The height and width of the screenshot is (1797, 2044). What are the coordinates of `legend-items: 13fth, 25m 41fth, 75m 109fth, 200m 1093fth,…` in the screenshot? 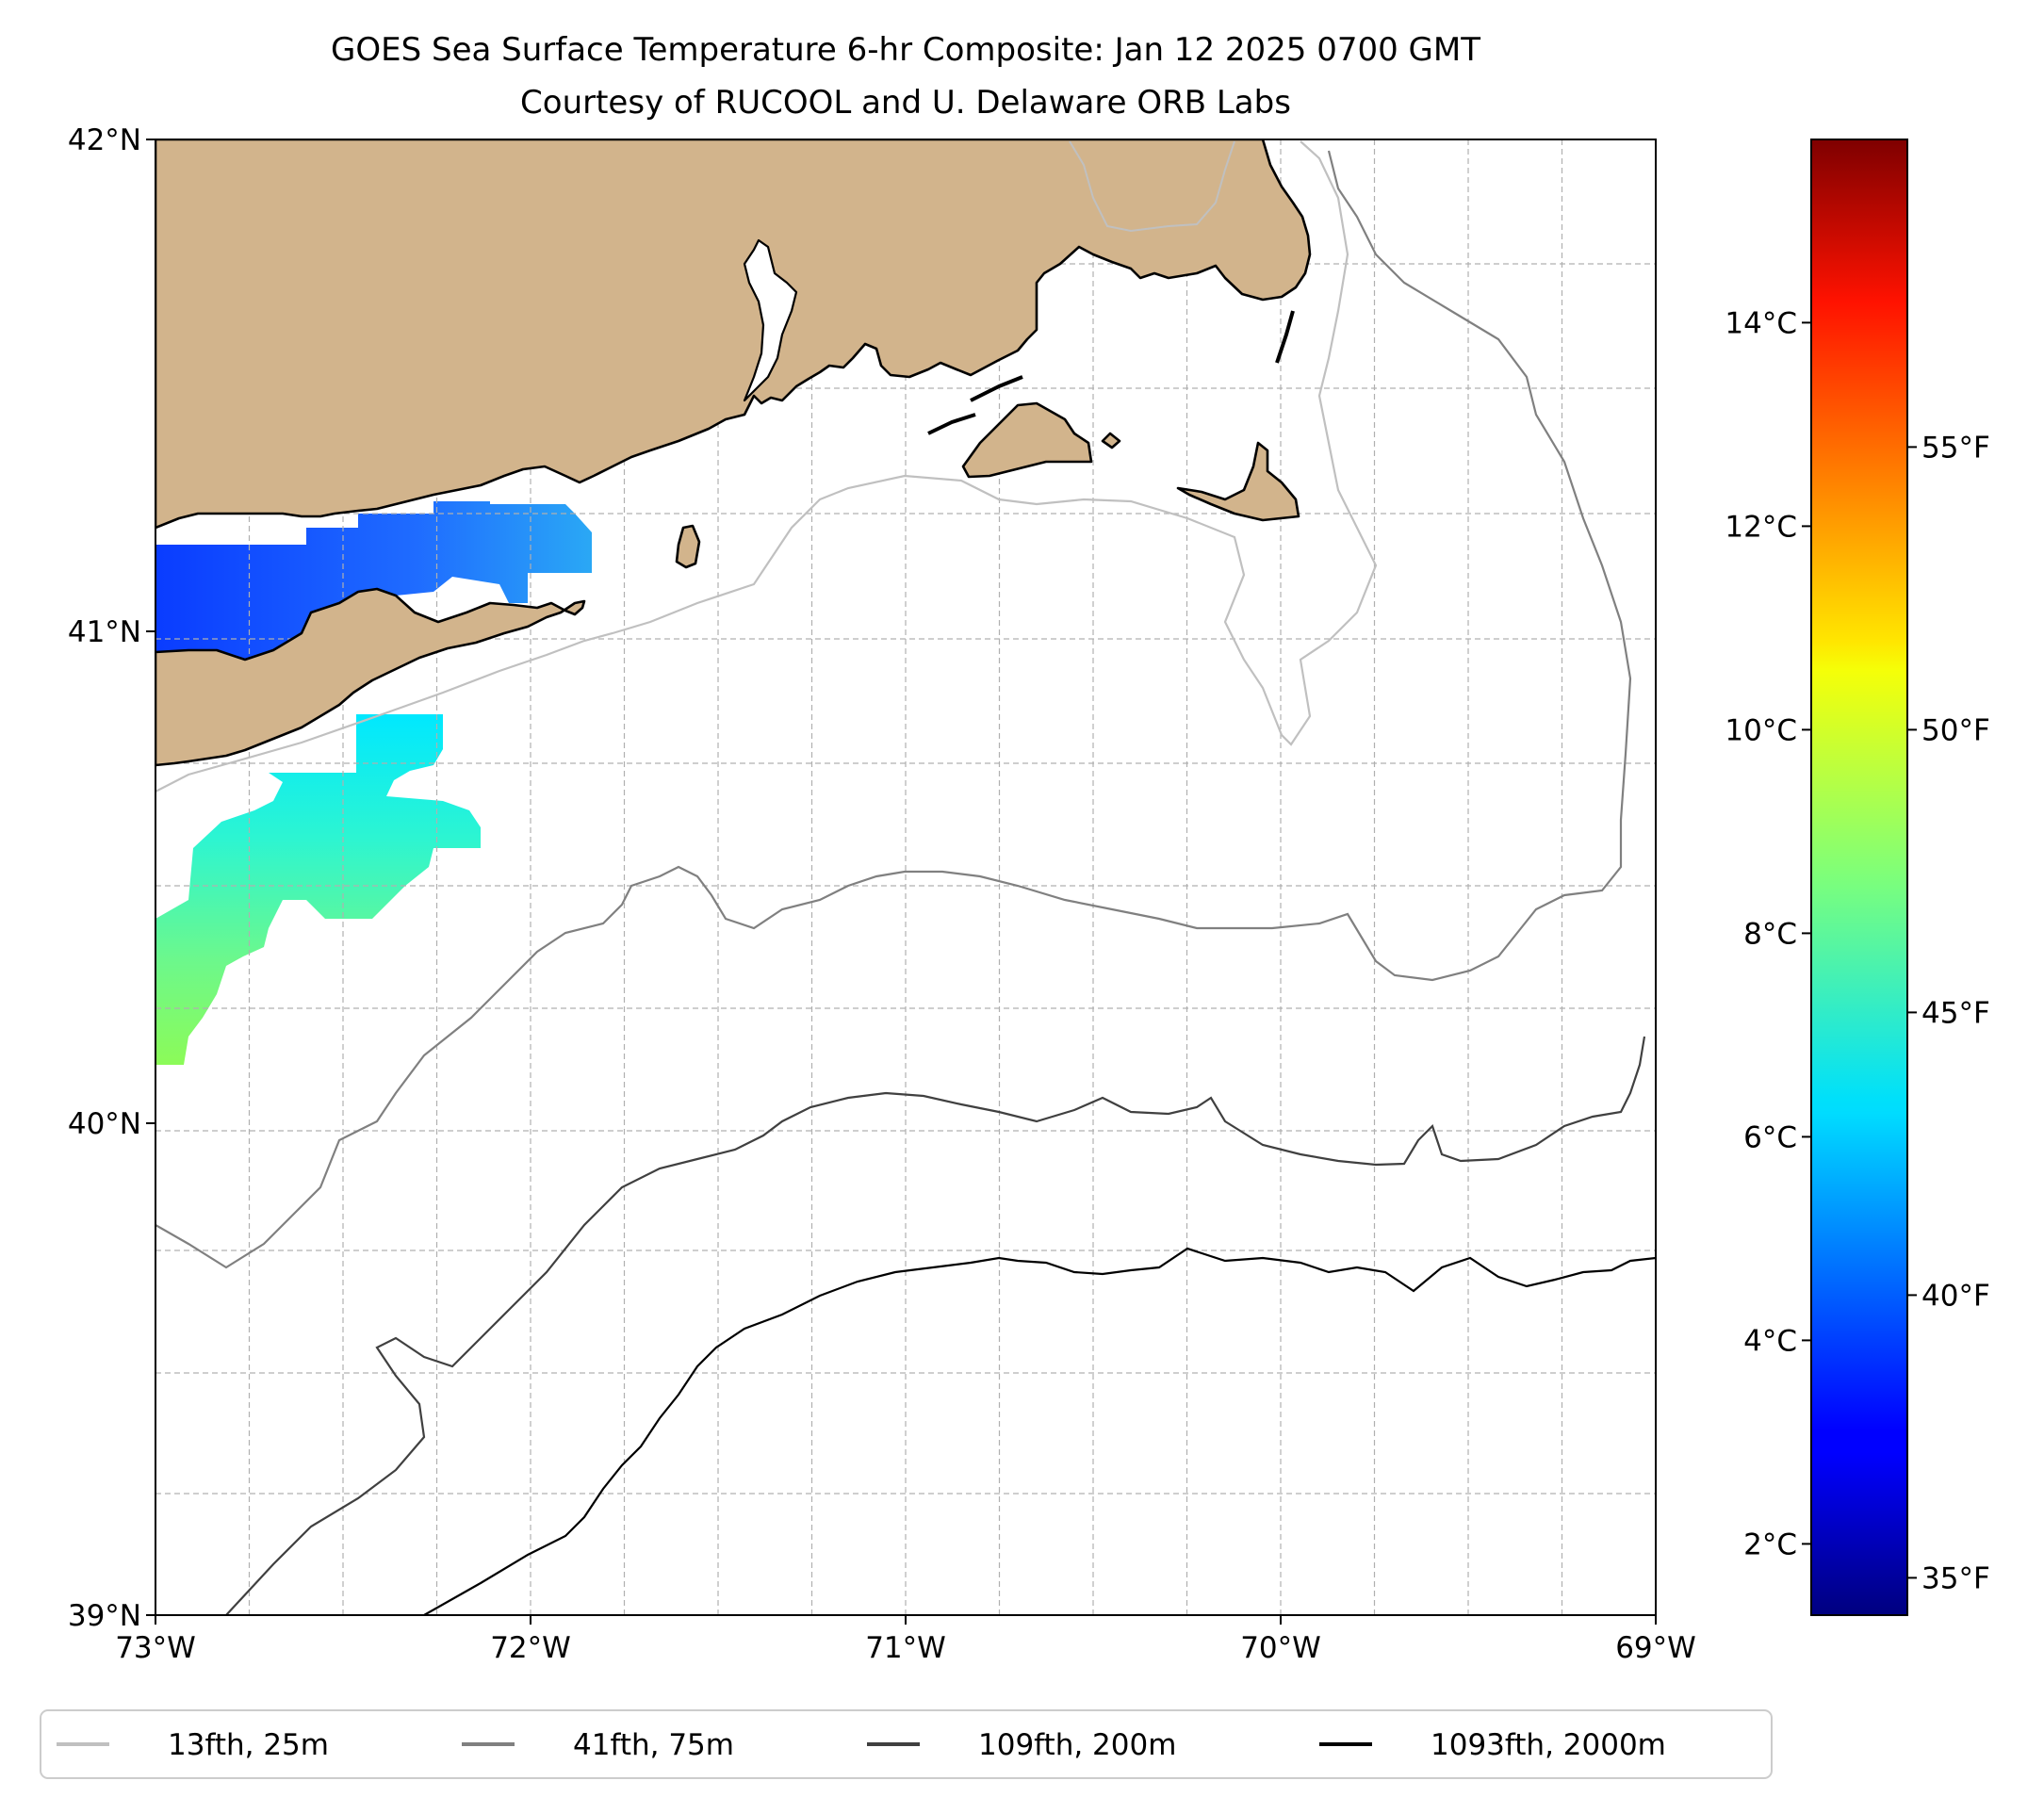 It's located at (861, 1745).